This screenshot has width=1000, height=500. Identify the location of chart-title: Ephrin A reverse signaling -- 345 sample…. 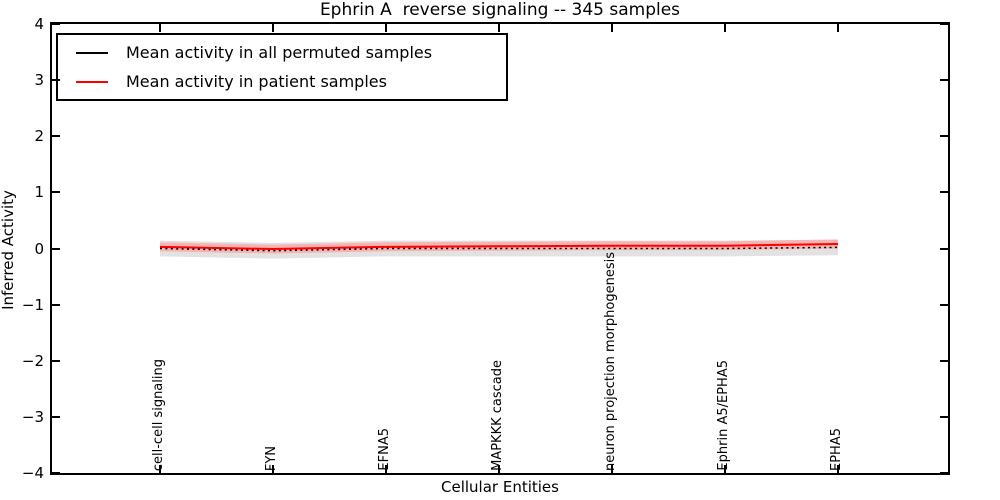
(500, 10).